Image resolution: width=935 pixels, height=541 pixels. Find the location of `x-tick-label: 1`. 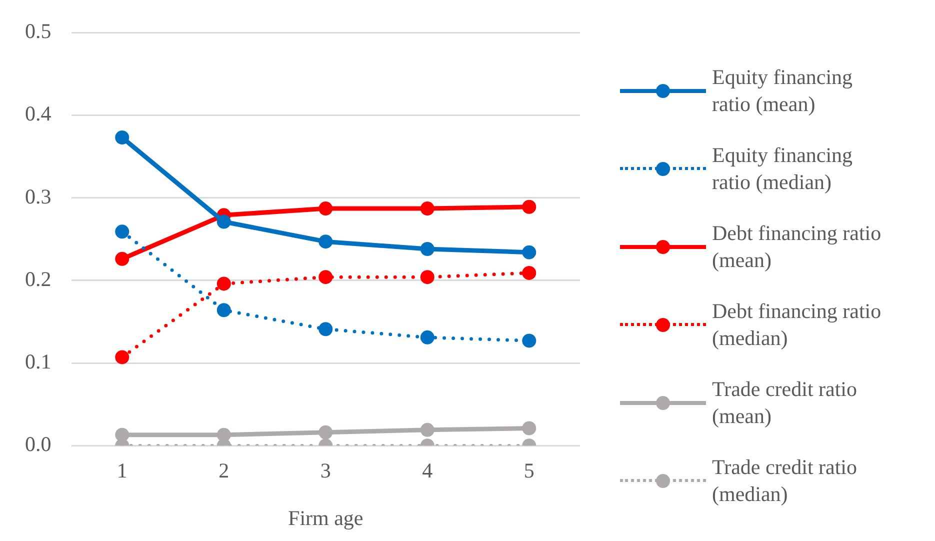

x-tick-label: 1 is located at coordinates (122, 470).